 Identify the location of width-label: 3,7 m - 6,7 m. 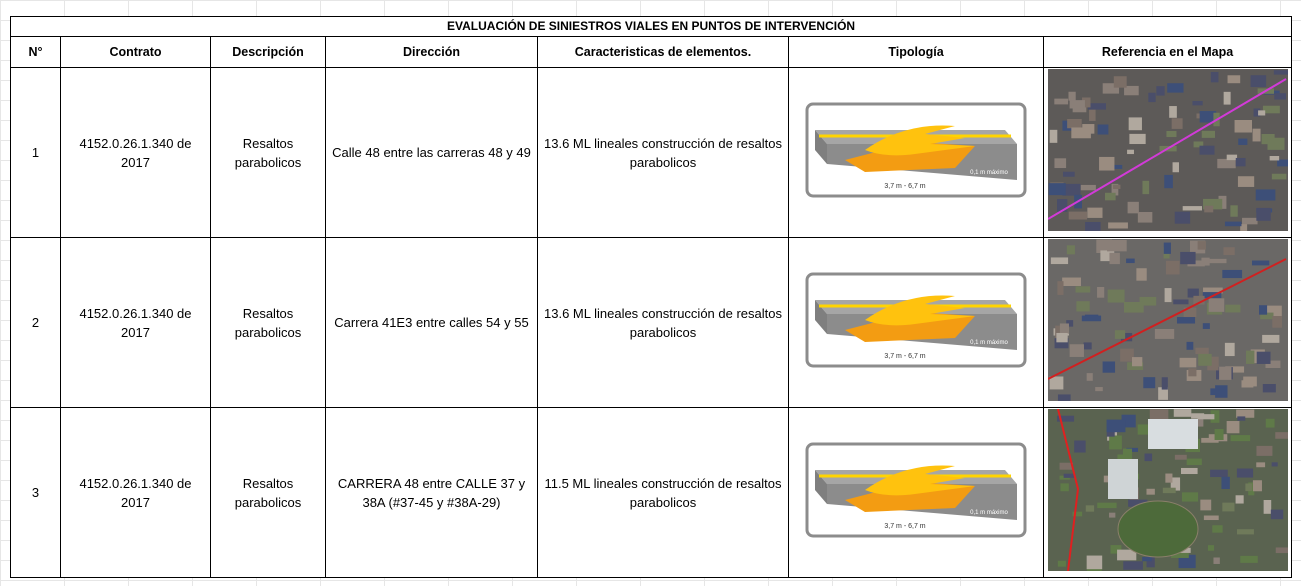
(904, 356).